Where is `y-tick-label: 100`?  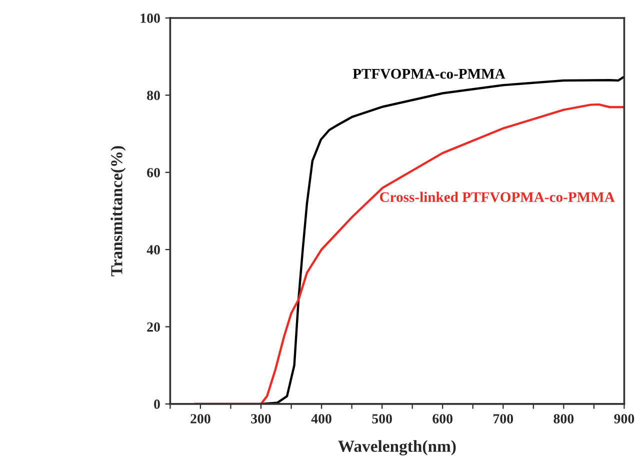 y-tick-label: 100 is located at coordinates (150, 18).